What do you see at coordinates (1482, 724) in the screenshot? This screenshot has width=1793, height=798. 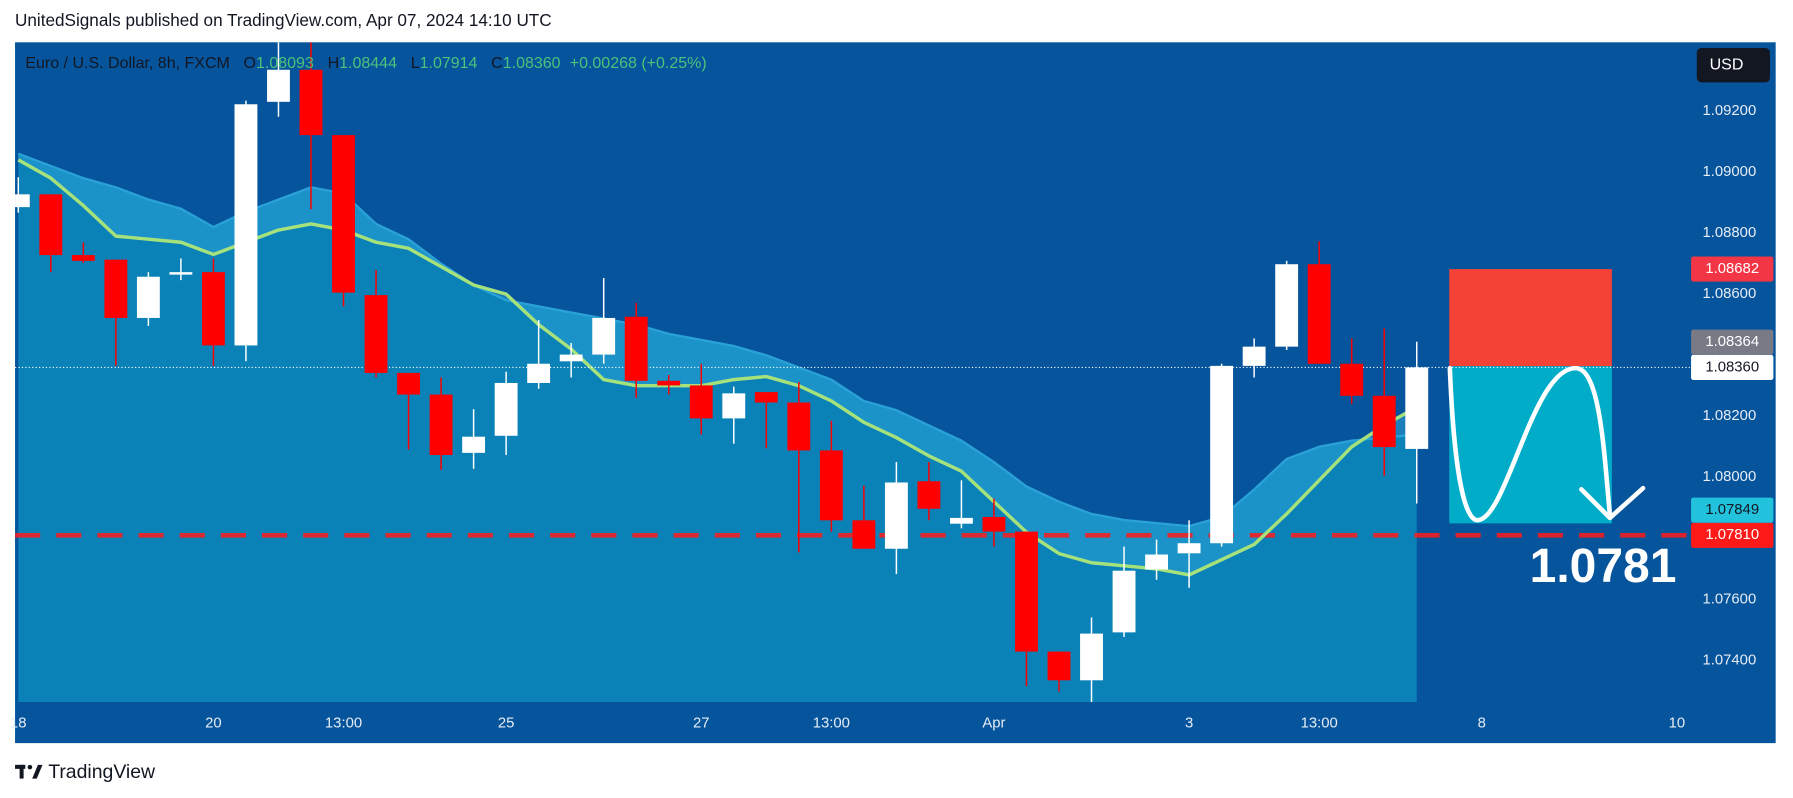 I see `x-tick-label: 8` at bounding box center [1482, 724].